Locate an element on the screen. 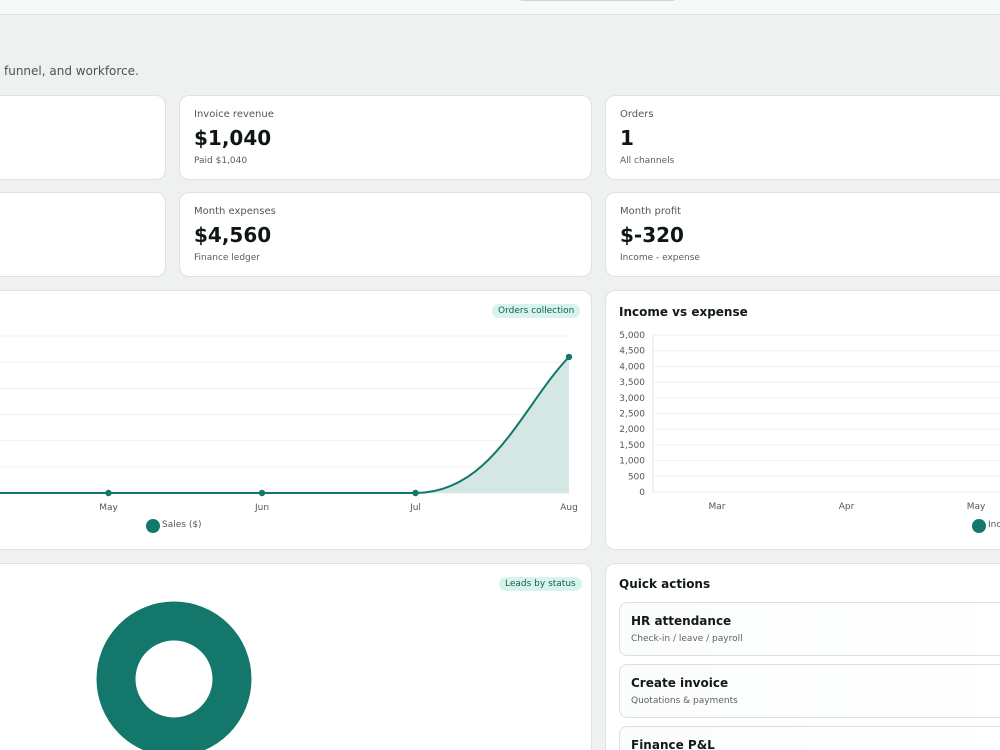 The width and height of the screenshot is (1000, 750). sales-x-tick-label: Aug is located at coordinates (569, 508).